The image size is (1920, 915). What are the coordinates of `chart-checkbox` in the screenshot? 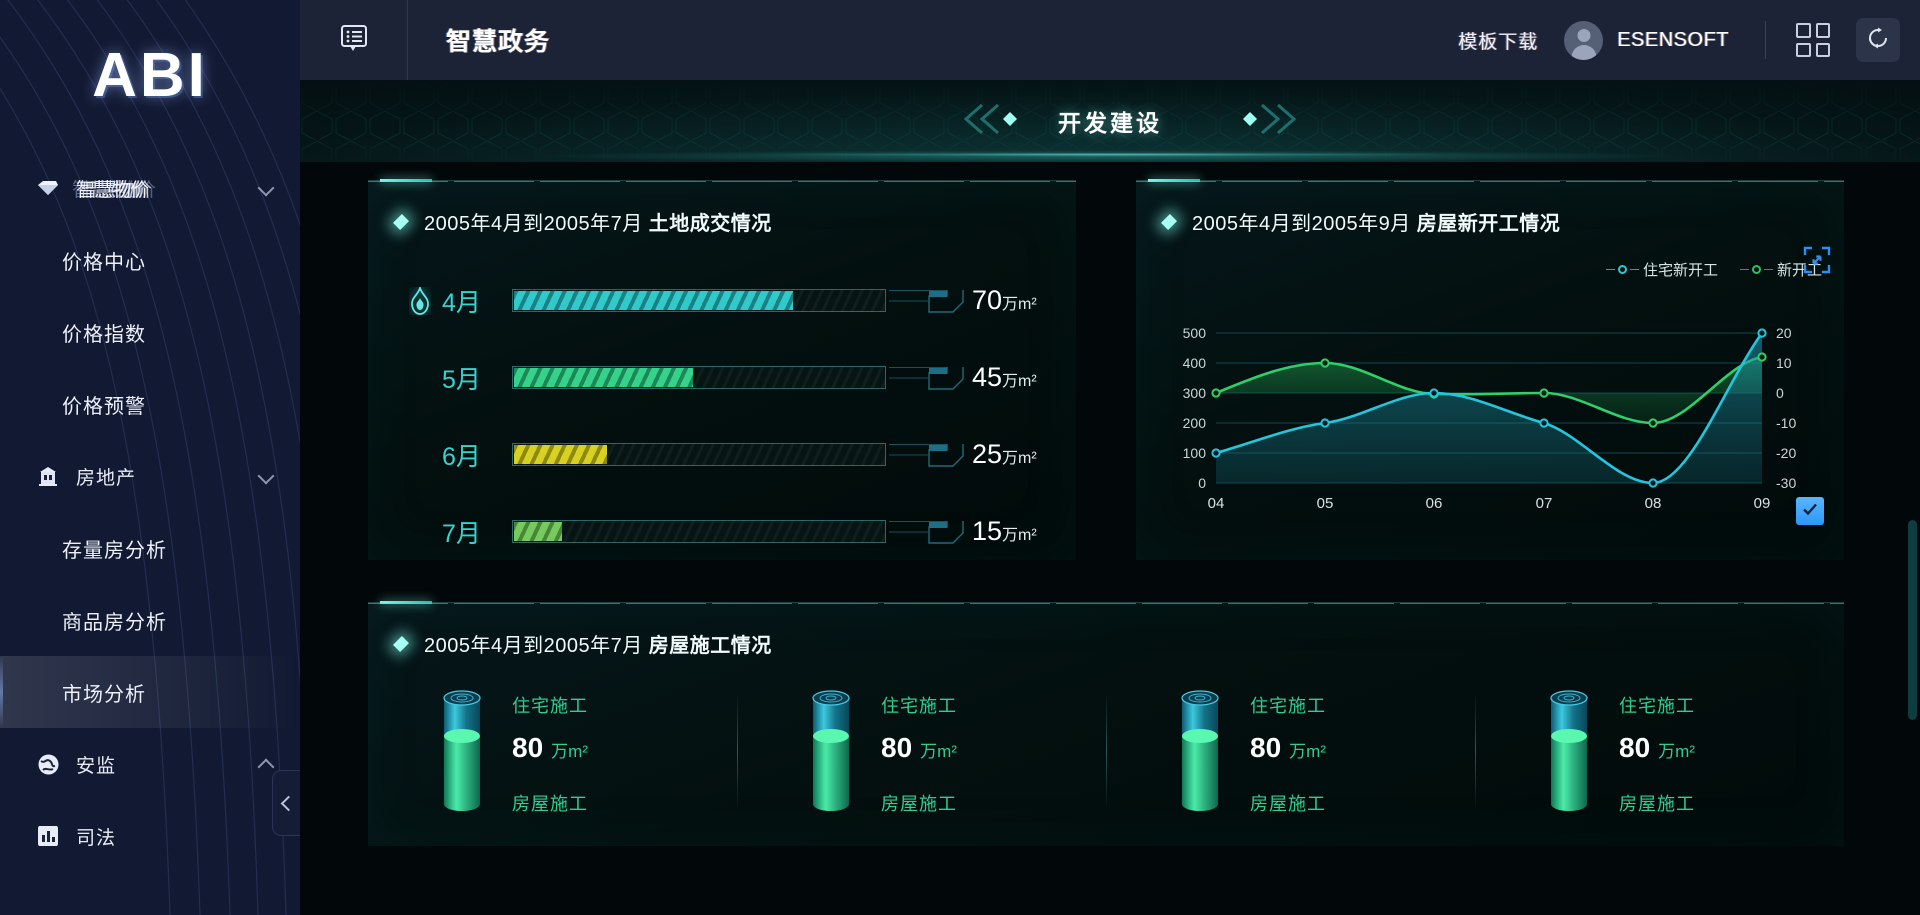 It's located at (1810, 511).